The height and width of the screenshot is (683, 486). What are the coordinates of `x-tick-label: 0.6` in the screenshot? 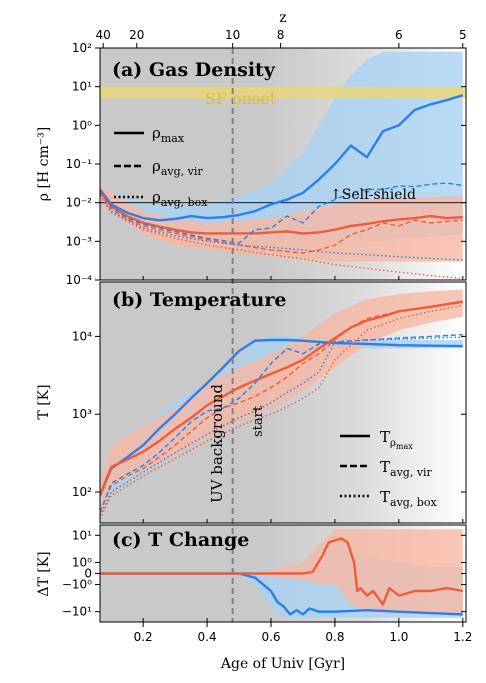 It's located at (270, 637).